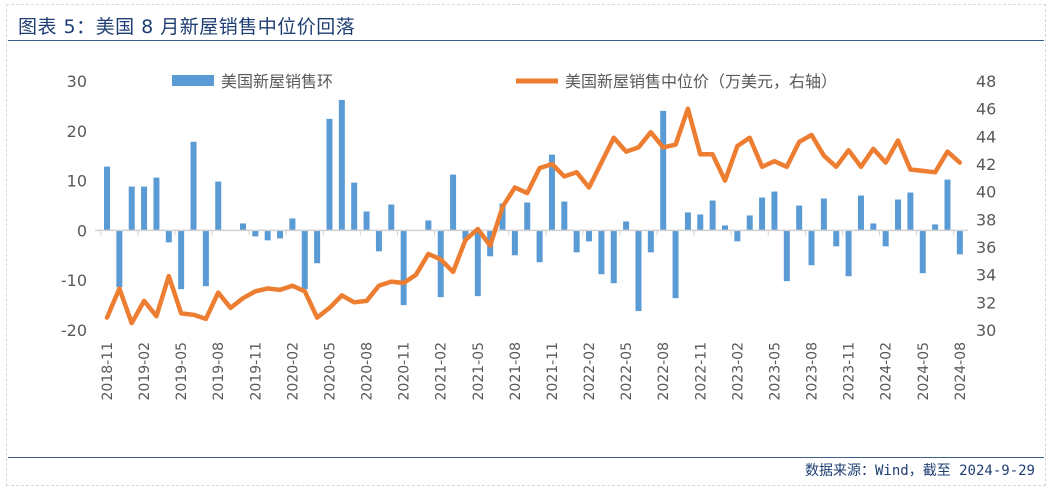 This screenshot has height=490, width=1049. I want to click on x-tick-label: 2020-11, so click(405, 371).